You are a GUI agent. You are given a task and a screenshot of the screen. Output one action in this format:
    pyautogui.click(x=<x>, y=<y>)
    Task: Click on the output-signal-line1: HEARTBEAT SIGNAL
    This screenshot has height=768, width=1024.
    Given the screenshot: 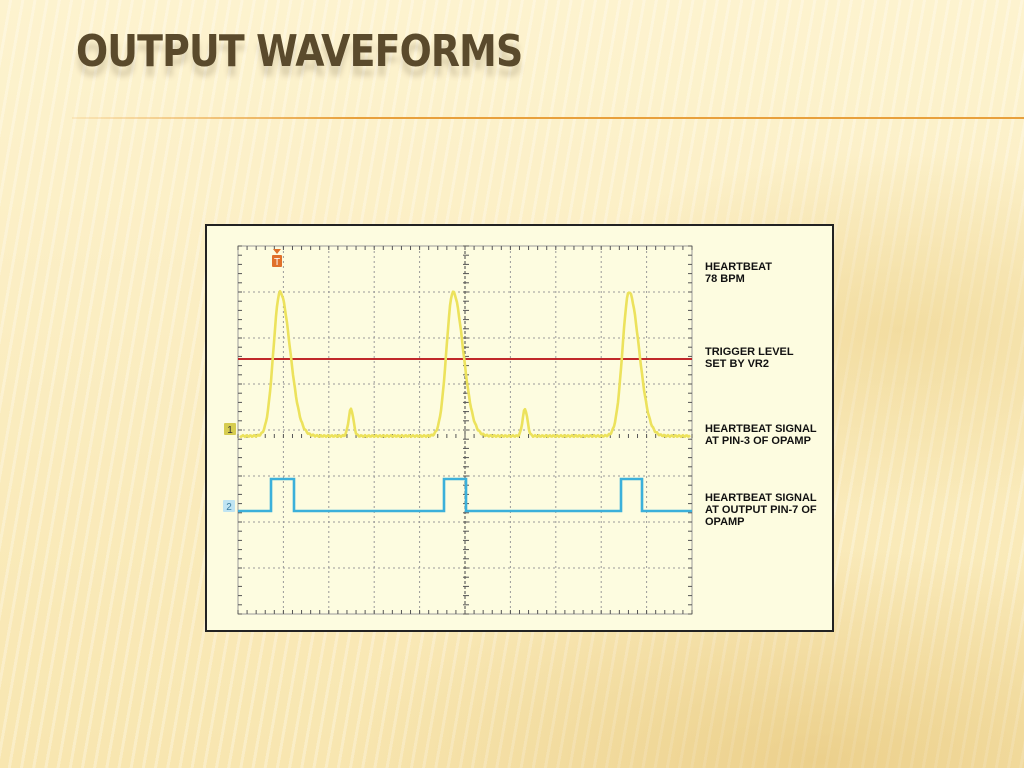 What is the action you would take?
    pyautogui.click(x=761, y=498)
    